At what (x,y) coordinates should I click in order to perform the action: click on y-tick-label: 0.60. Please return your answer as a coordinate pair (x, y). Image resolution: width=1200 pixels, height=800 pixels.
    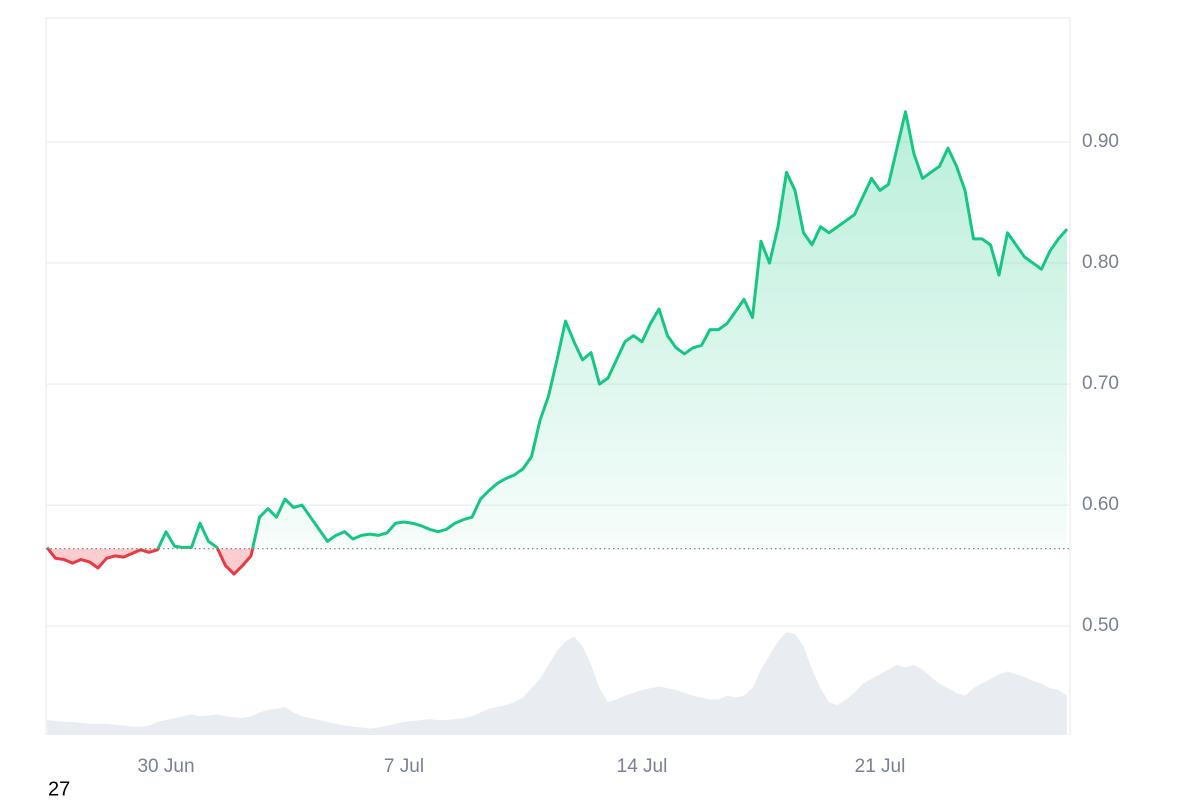
    Looking at the image, I should click on (1100, 504).